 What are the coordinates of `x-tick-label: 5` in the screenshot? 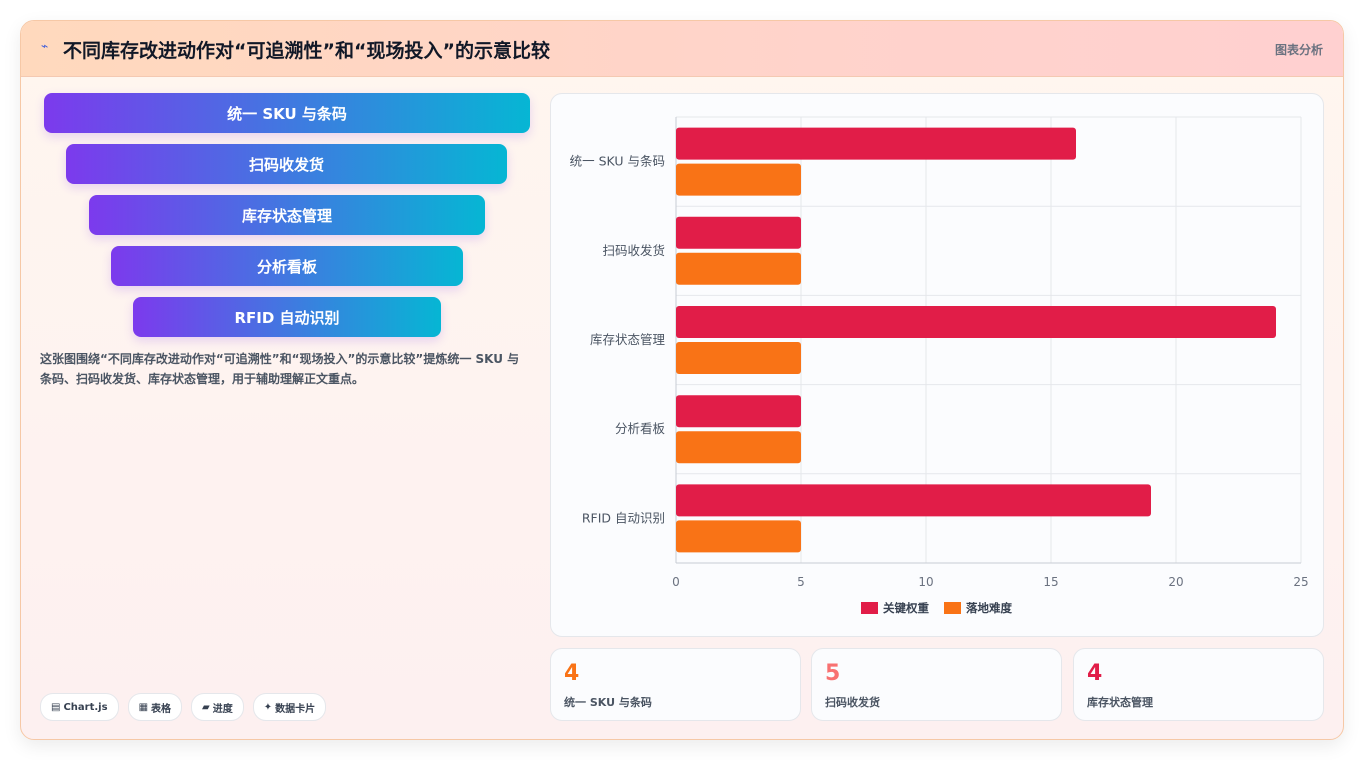 It's located at (801, 582).